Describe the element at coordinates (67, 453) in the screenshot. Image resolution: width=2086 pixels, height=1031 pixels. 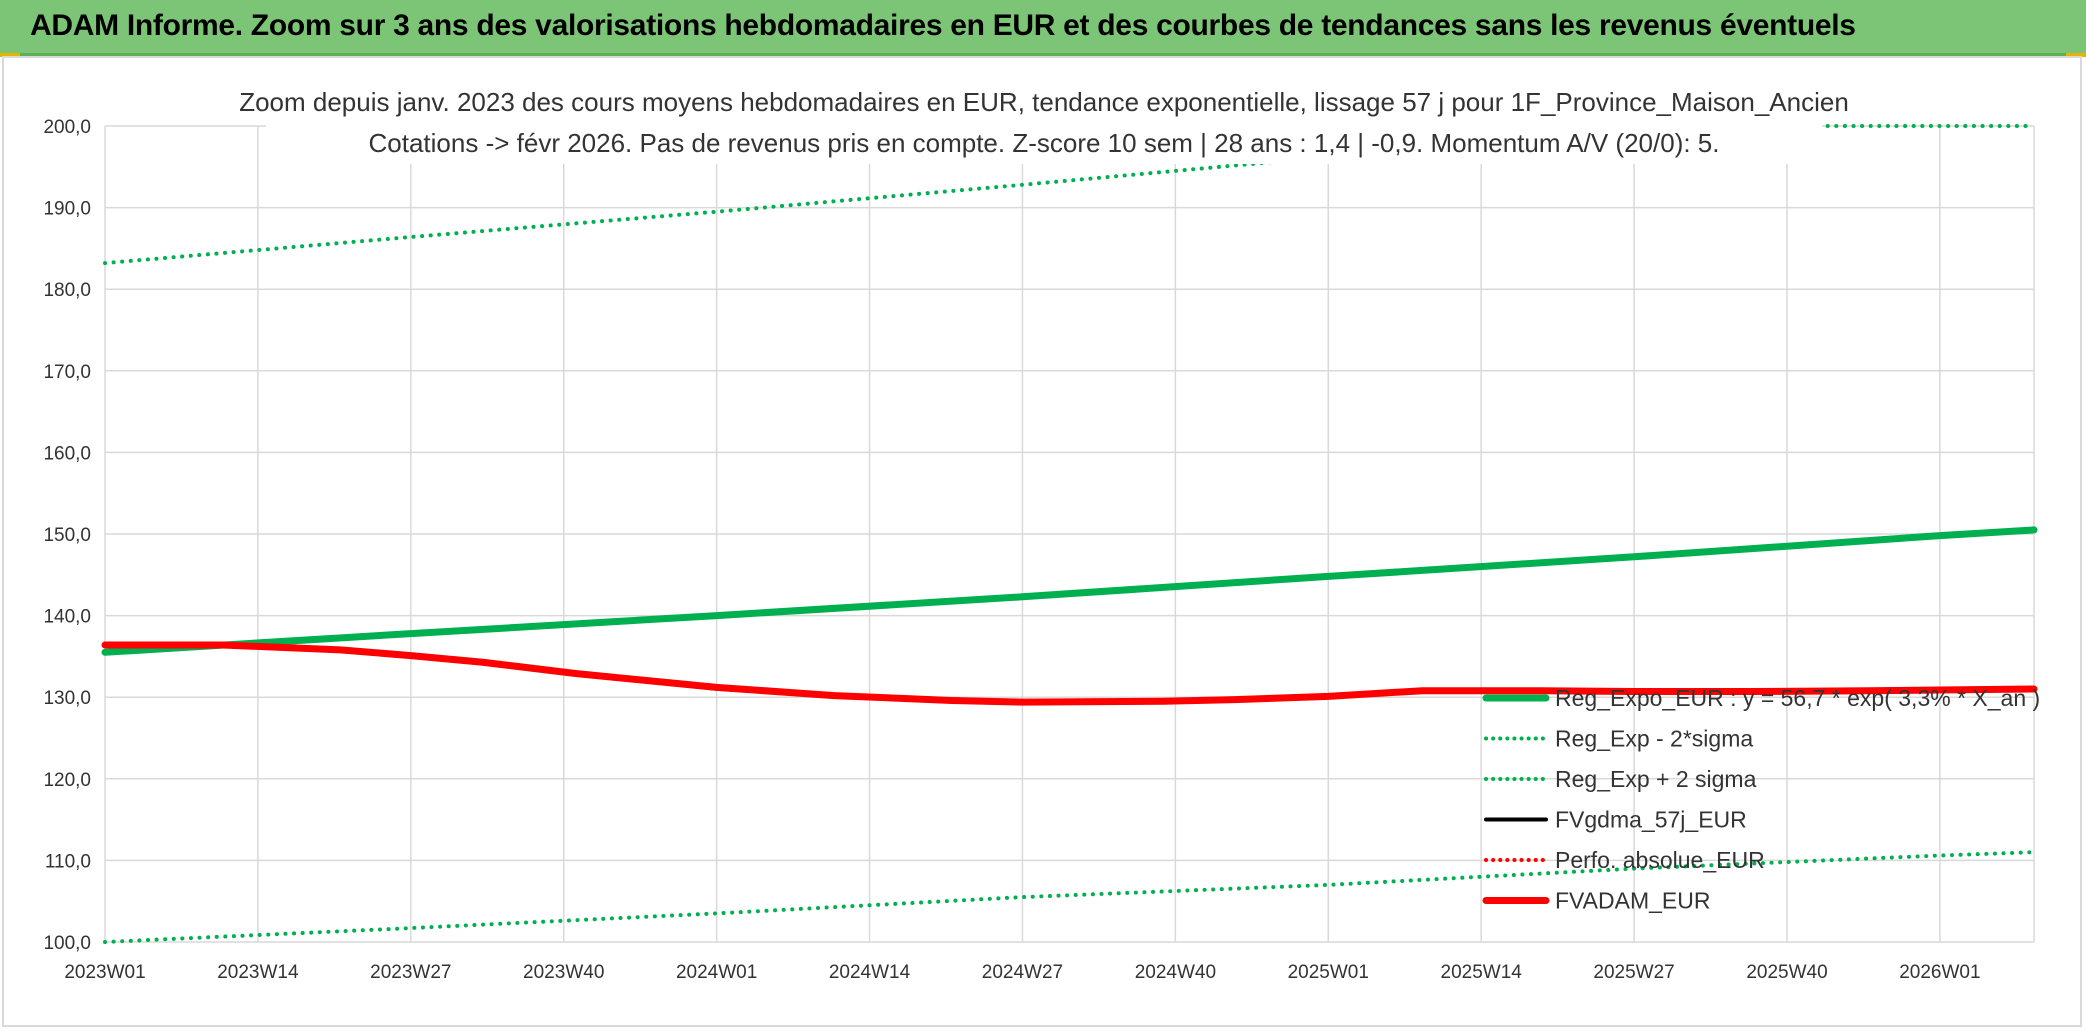
I see `y-tick-label: 160,0` at that location.